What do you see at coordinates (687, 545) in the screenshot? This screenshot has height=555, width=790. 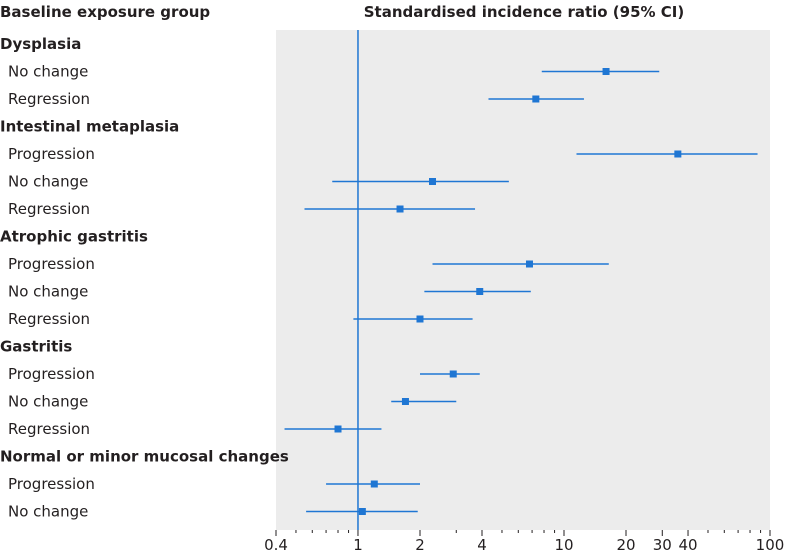 I see `x-tick-label: 40` at bounding box center [687, 545].